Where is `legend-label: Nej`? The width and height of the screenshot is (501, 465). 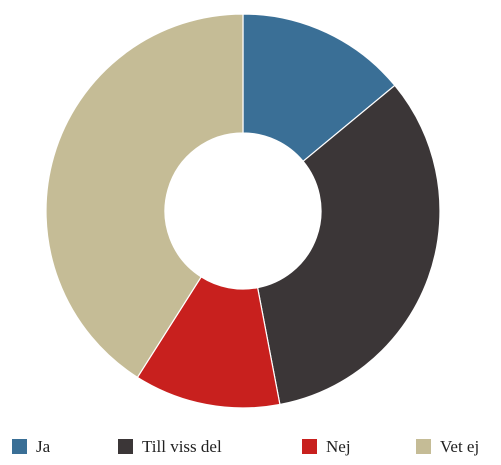
legend-label: Nej is located at coordinates (338, 446).